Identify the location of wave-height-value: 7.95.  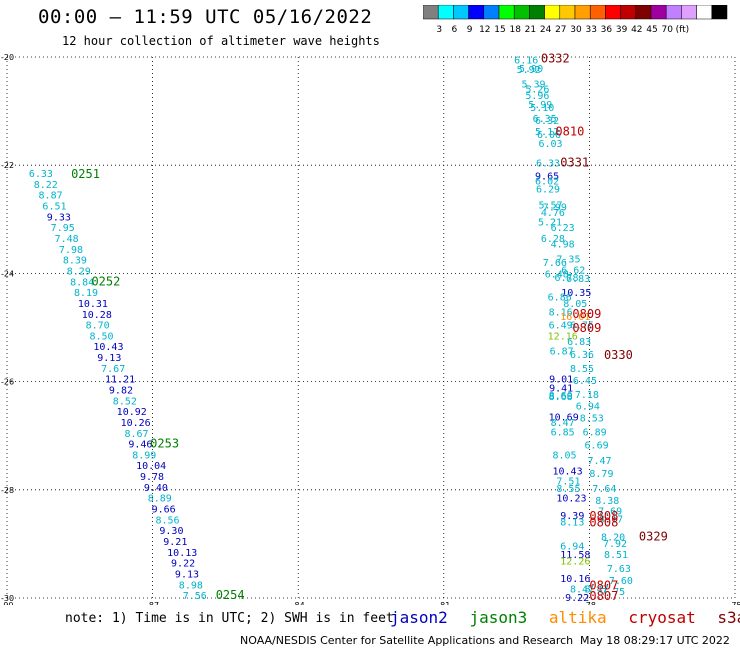
(63, 228).